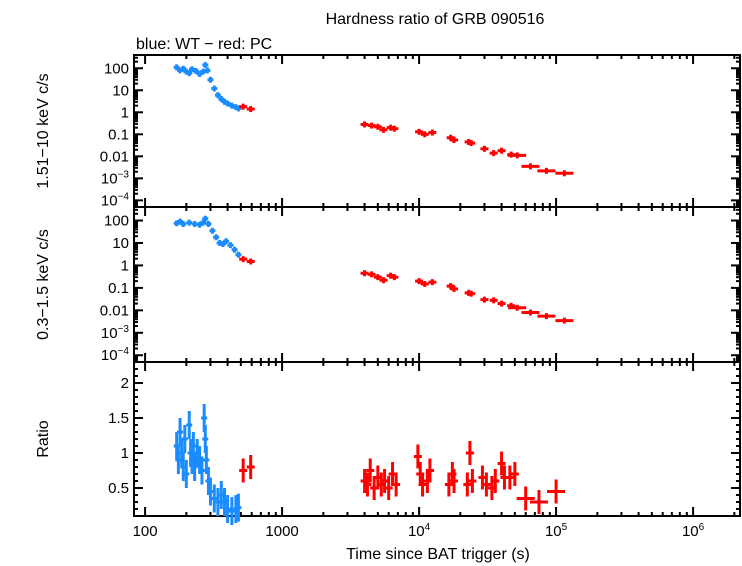 Image resolution: width=742 pixels, height=566 pixels. What do you see at coordinates (43, 130) in the screenshot?
I see `y-axis-label: 1.51−10 keV c/s` at bounding box center [43, 130].